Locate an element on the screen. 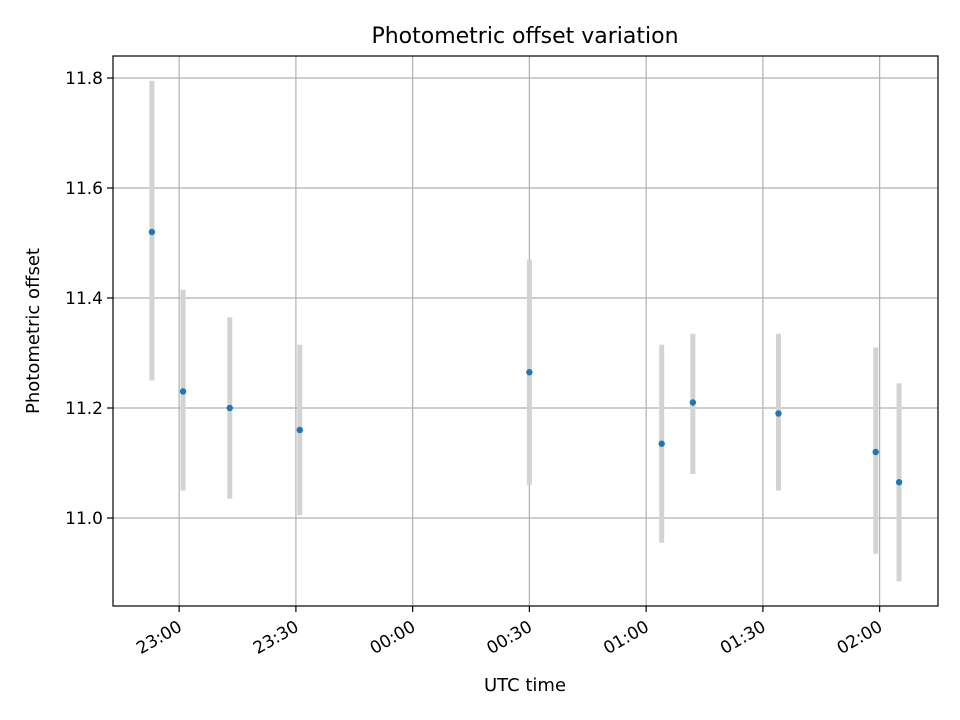 The image size is (960, 720). y-axis-ticks: 11.0 11.2 11.4 11.6 11.8 is located at coordinates (89, 299).